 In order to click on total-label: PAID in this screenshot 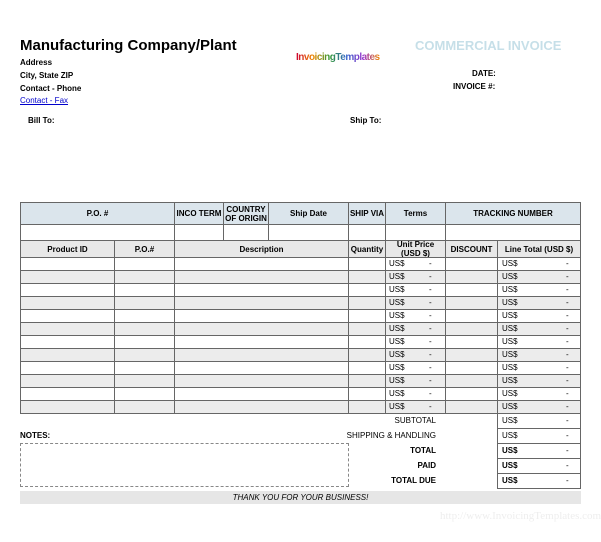, I will do `click(426, 465)`.